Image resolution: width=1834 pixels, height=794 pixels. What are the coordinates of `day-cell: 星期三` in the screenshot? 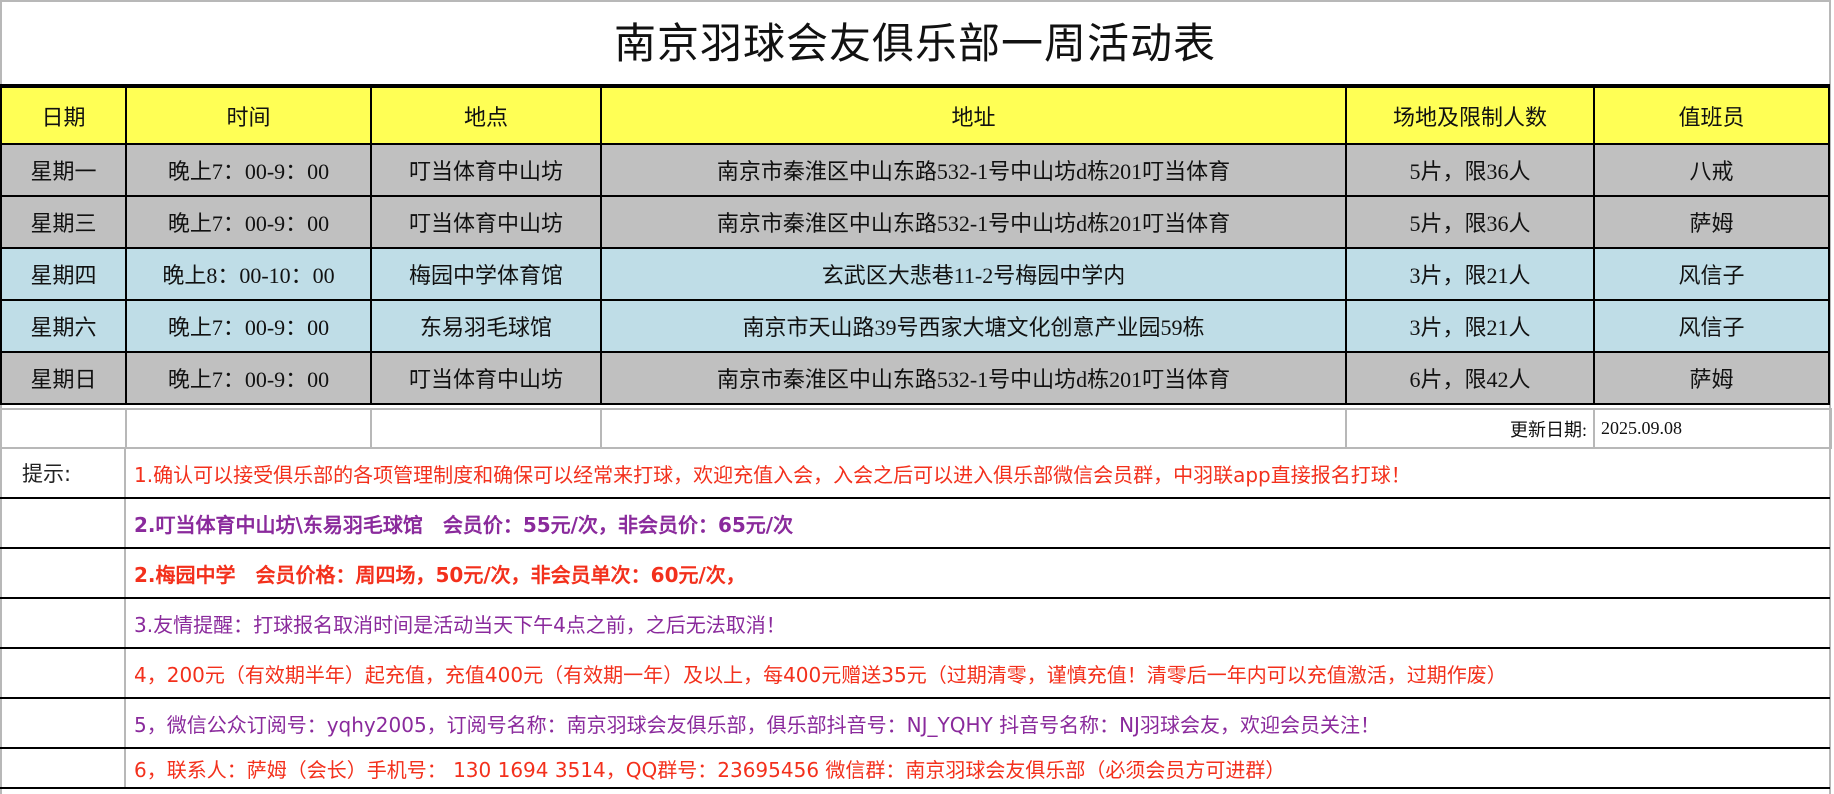 It's located at (63, 222).